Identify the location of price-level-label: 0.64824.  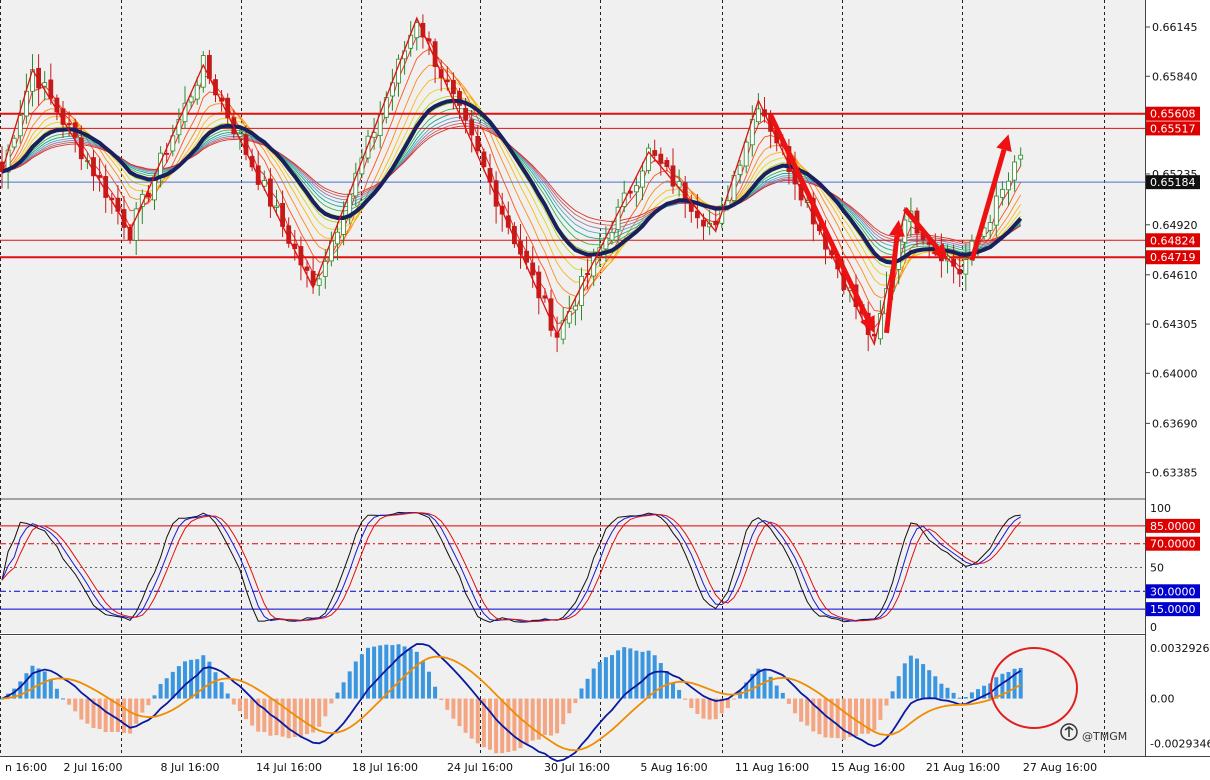
(1173, 240).